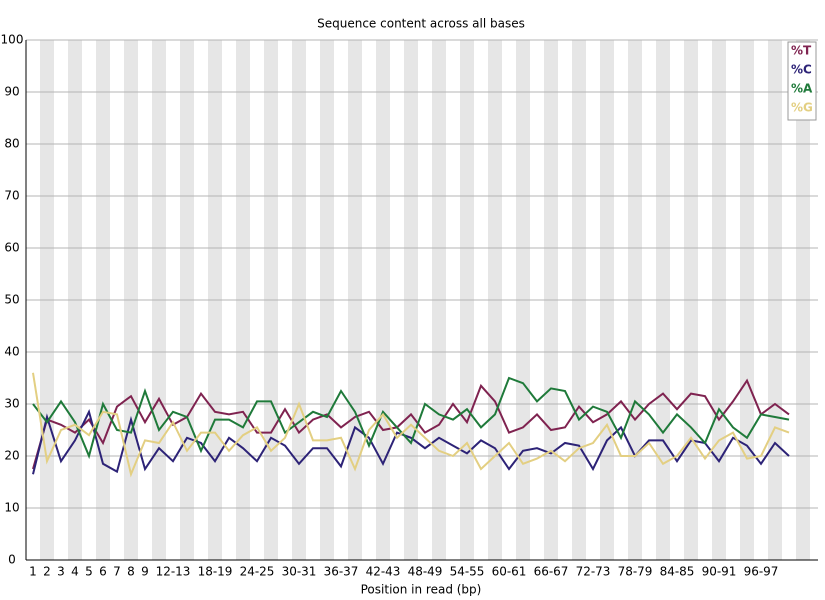 Image resolution: width=825 pixels, height=600 pixels. Describe the element at coordinates (145, 572) in the screenshot. I see `x-tick-label: 9` at that location.